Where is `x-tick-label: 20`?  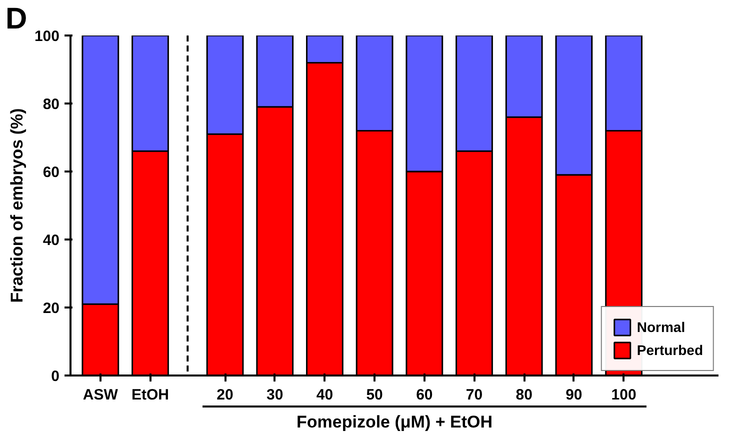 x-tick-label: 20 is located at coordinates (225, 395).